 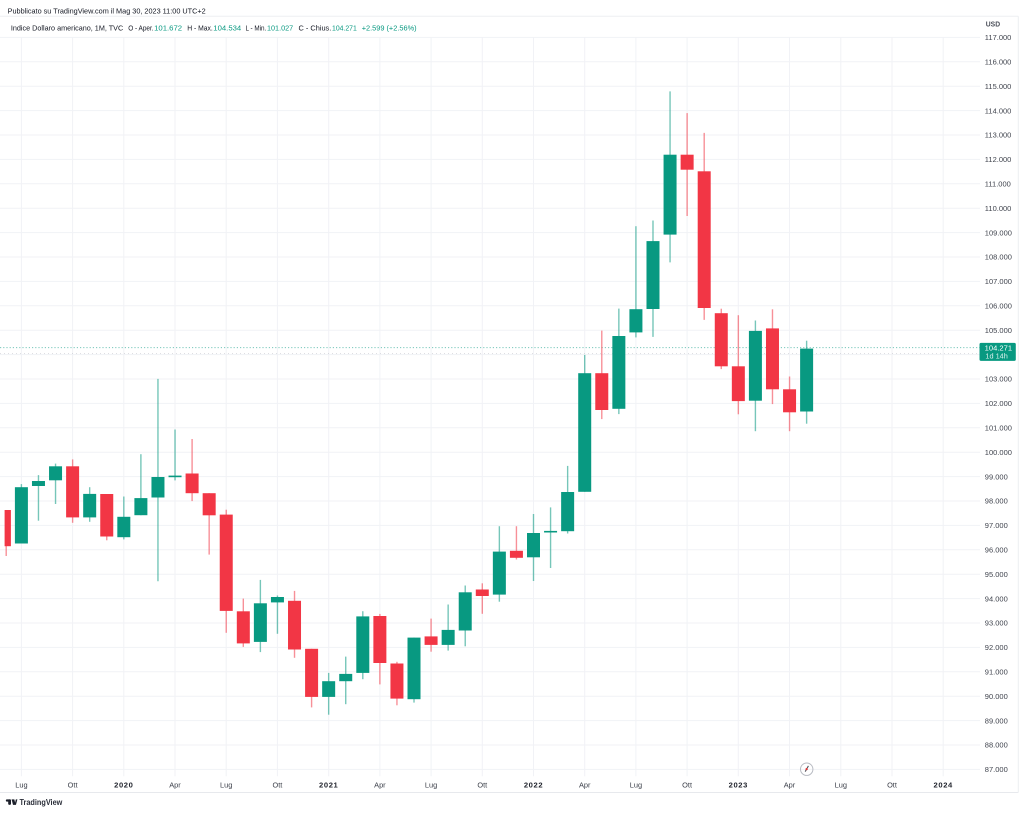 What do you see at coordinates (998, 428) in the screenshot?
I see `svg-text: 101.000` at bounding box center [998, 428].